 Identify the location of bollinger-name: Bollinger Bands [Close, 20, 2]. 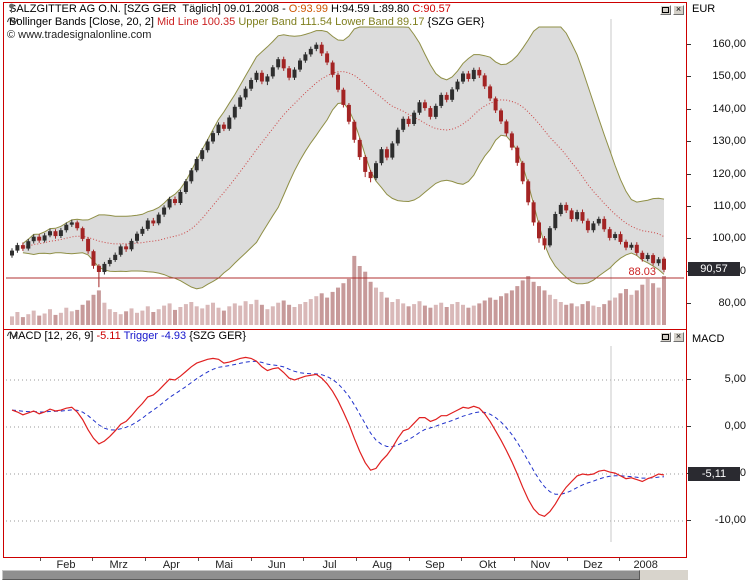
(83, 22).